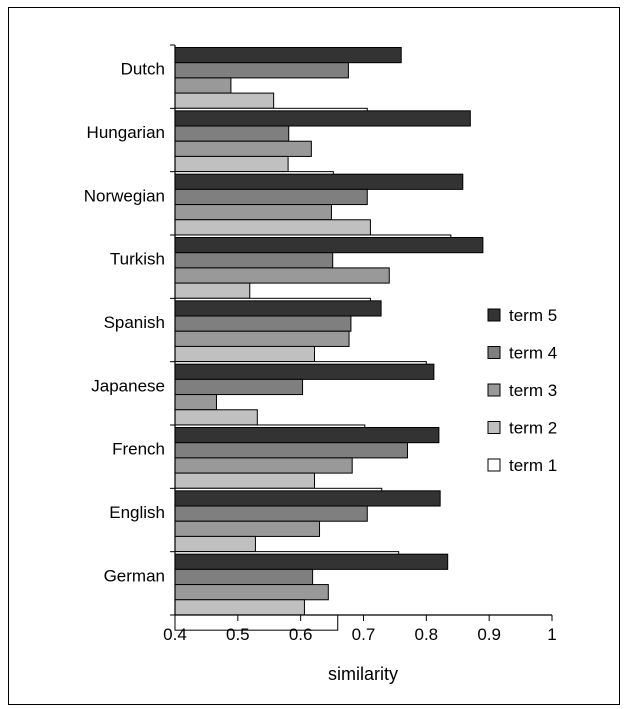  Describe the element at coordinates (533, 353) in the screenshot. I see `legend-label-term-4: term 4` at that location.